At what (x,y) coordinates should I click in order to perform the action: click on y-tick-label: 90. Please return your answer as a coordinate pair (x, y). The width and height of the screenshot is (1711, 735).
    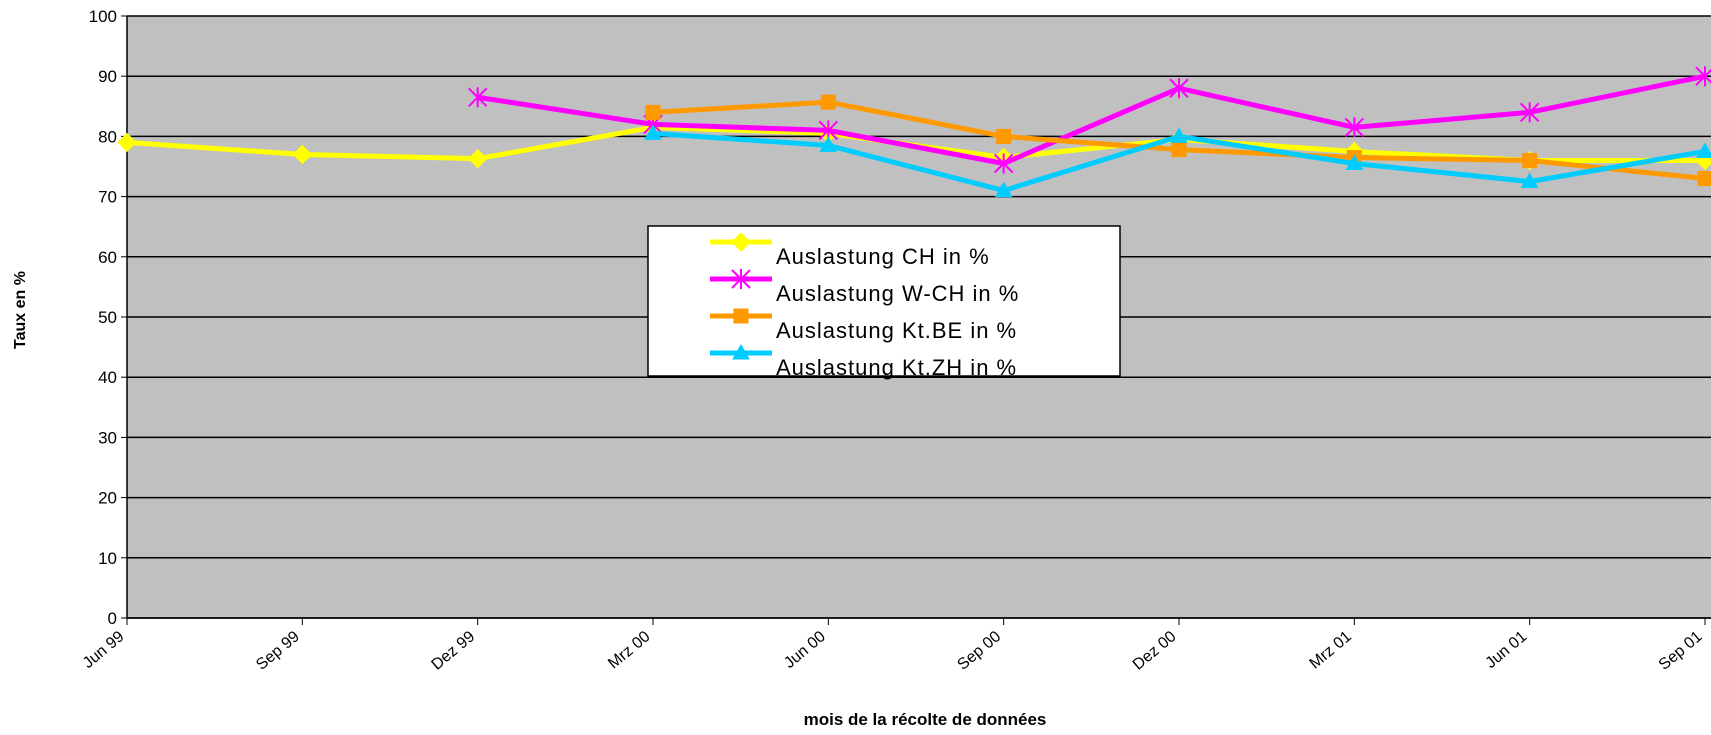
    Looking at the image, I should click on (107, 76).